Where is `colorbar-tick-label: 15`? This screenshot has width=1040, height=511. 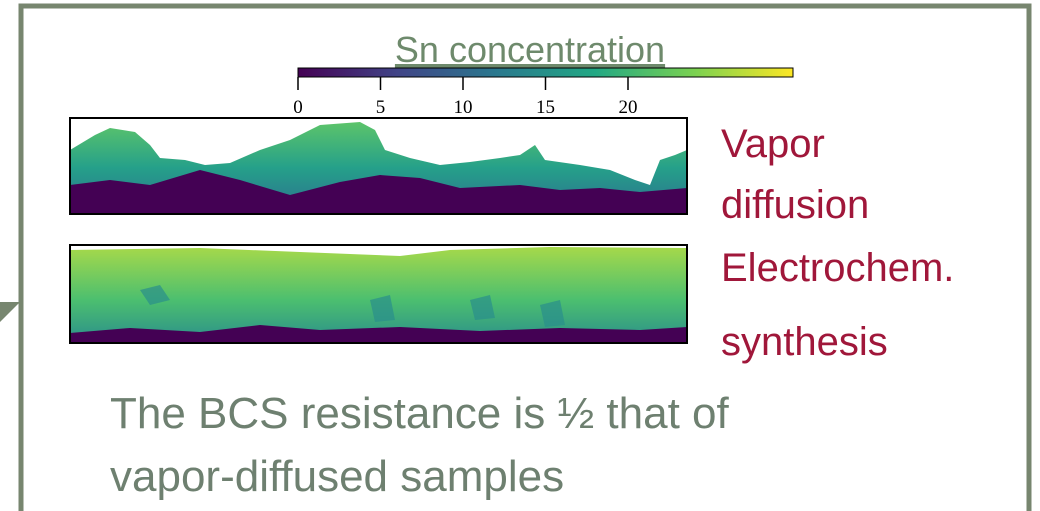 colorbar-tick-label: 15 is located at coordinates (545, 107).